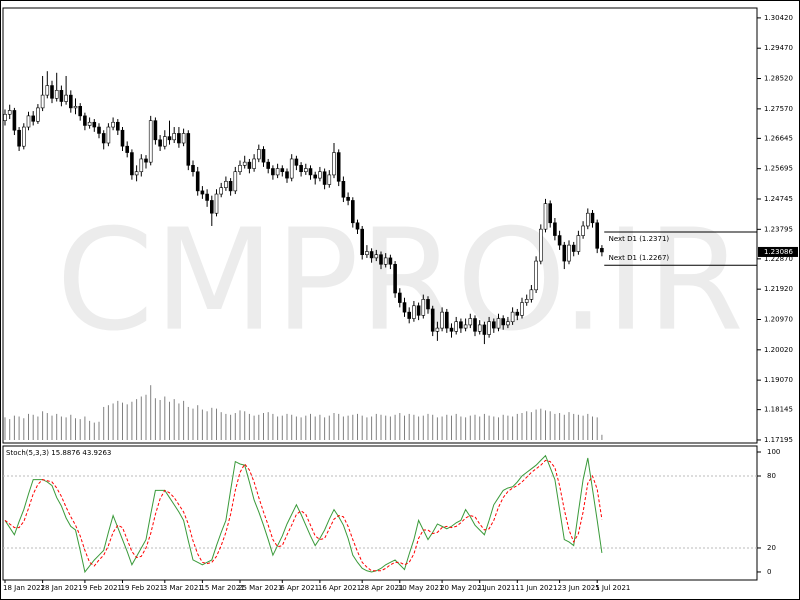 Image resolution: width=800 pixels, height=600 pixels. Describe the element at coordinates (421, 588) in the screenshot. I see `x-tick-label: 10 May 2021` at that location.